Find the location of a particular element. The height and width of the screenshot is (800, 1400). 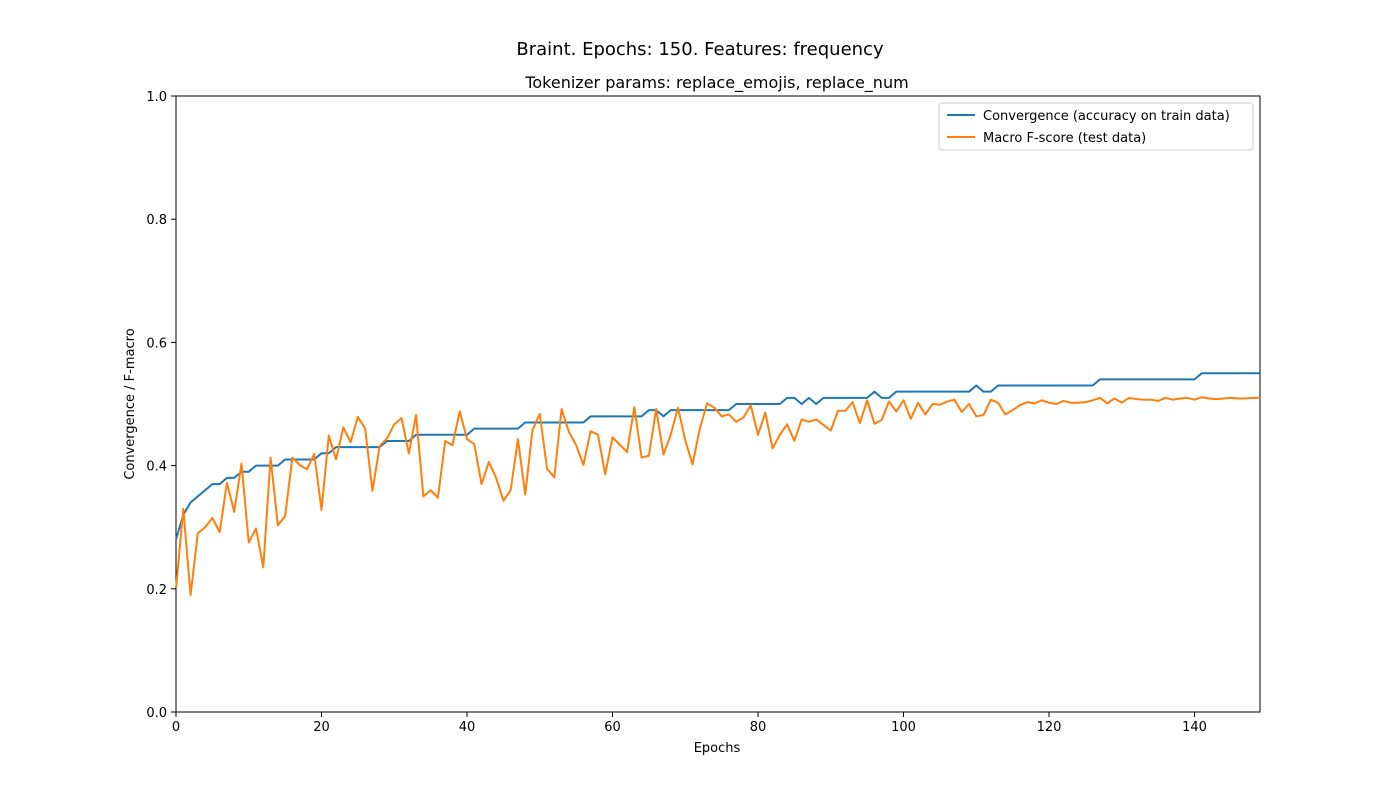

y-tick-label: 0.0 is located at coordinates (156, 713).